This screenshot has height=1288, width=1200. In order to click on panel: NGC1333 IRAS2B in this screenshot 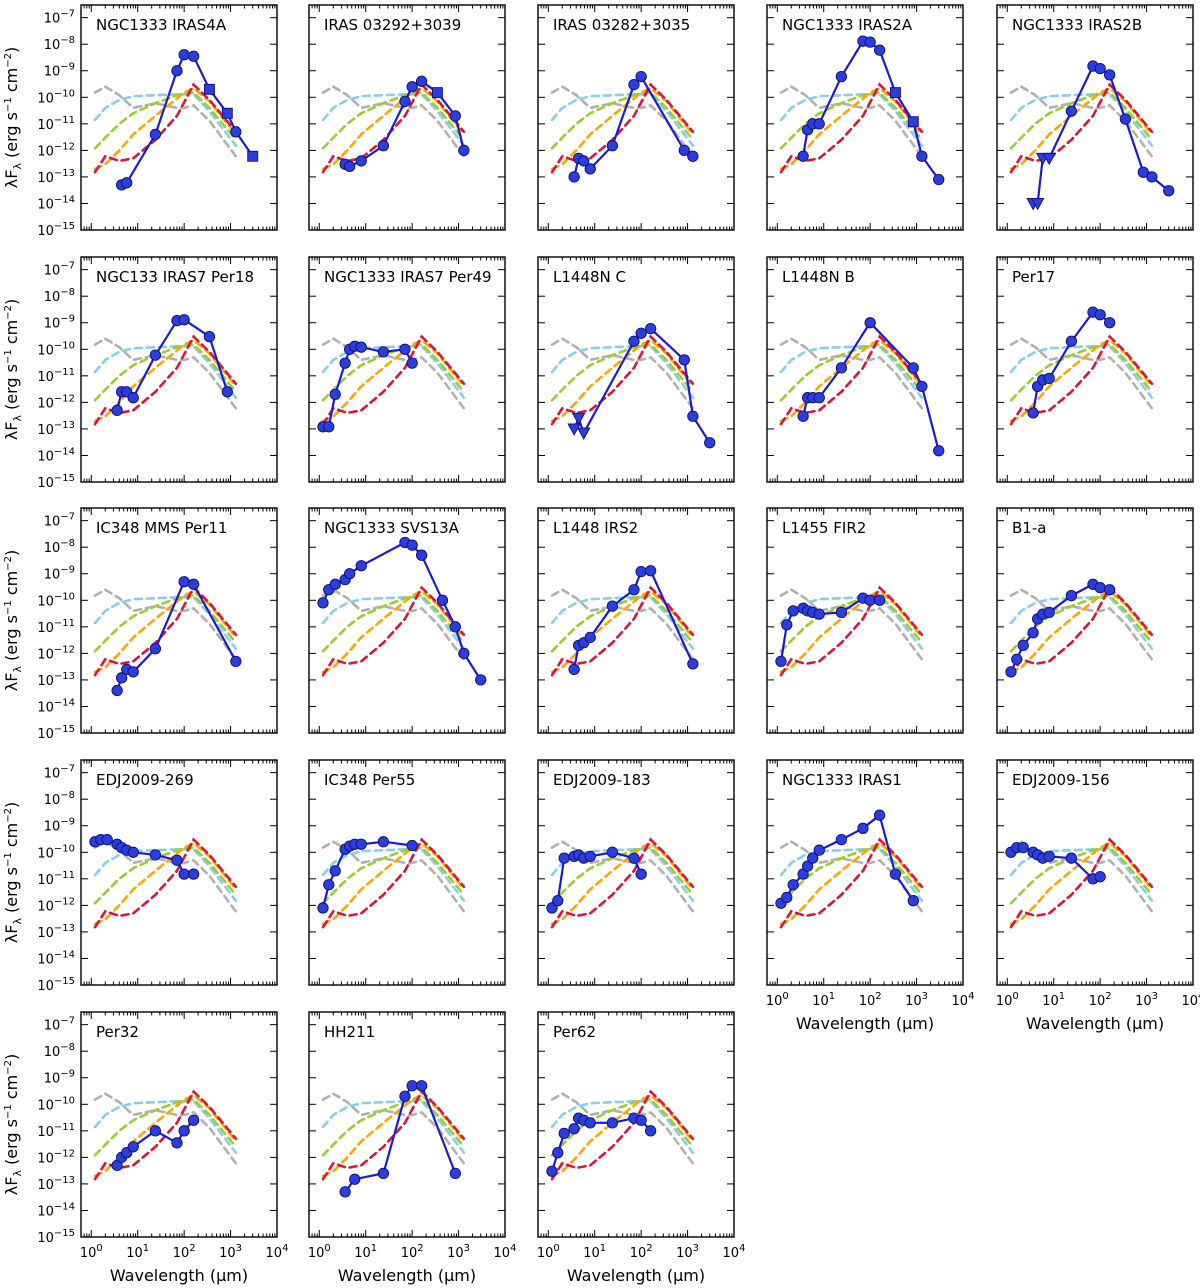, I will do `click(1095, 117)`.